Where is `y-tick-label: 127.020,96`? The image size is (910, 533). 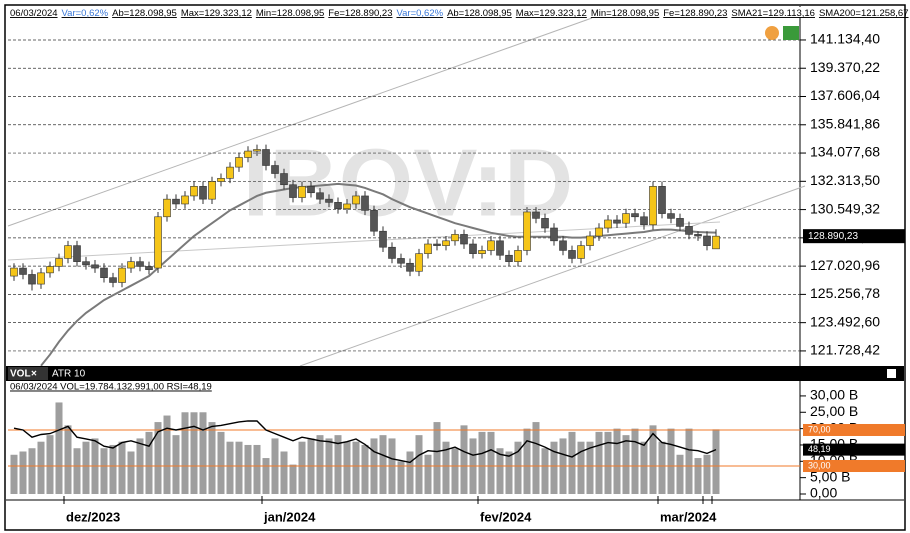
y-tick-label: 127.020,96 is located at coordinates (845, 265).